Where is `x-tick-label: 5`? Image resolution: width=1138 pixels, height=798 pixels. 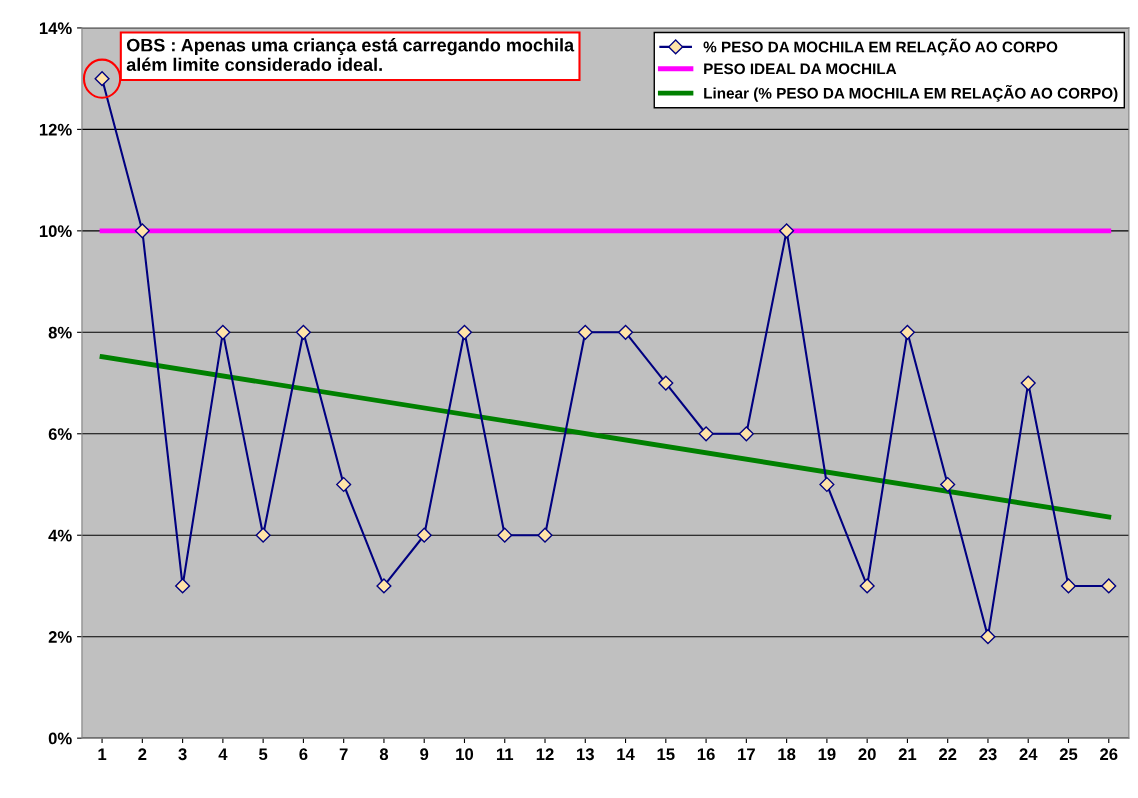
x-tick-label: 5 is located at coordinates (263, 754).